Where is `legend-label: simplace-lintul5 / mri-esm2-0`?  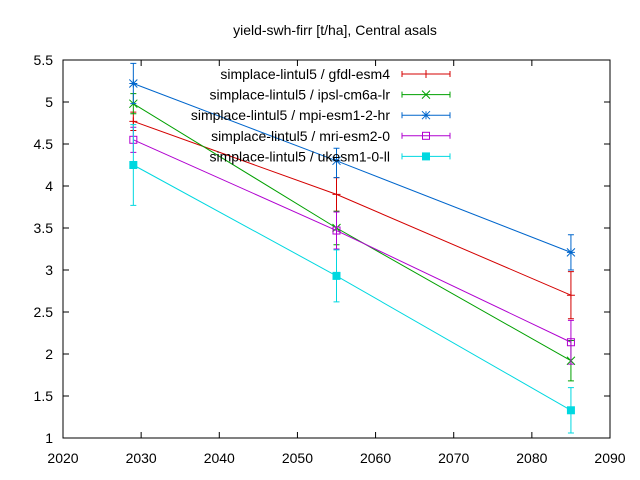
legend-label: simplace-lintul5 / mri-esm2-0 is located at coordinates (300, 136).